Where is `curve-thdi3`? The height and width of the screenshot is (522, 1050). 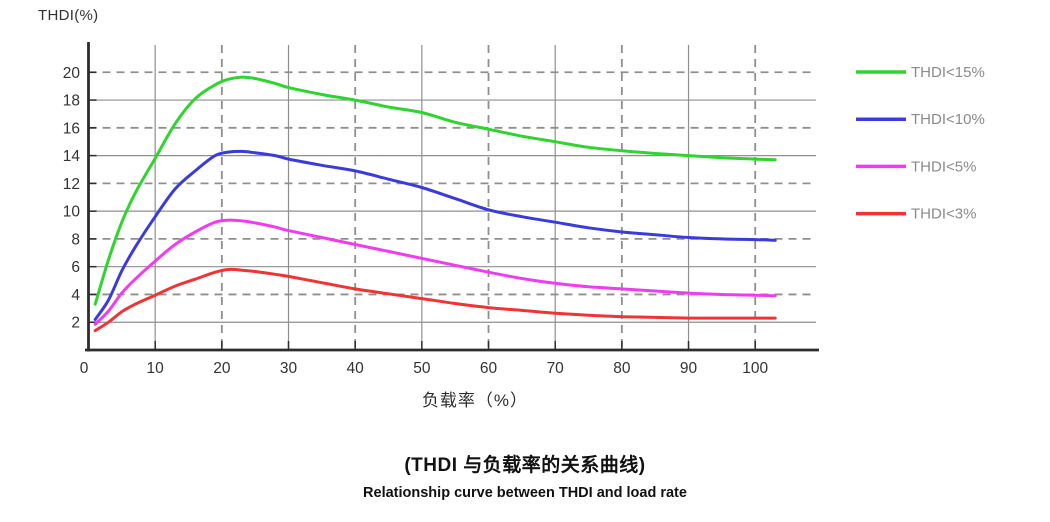
curve-thdi3 is located at coordinates (435, 300).